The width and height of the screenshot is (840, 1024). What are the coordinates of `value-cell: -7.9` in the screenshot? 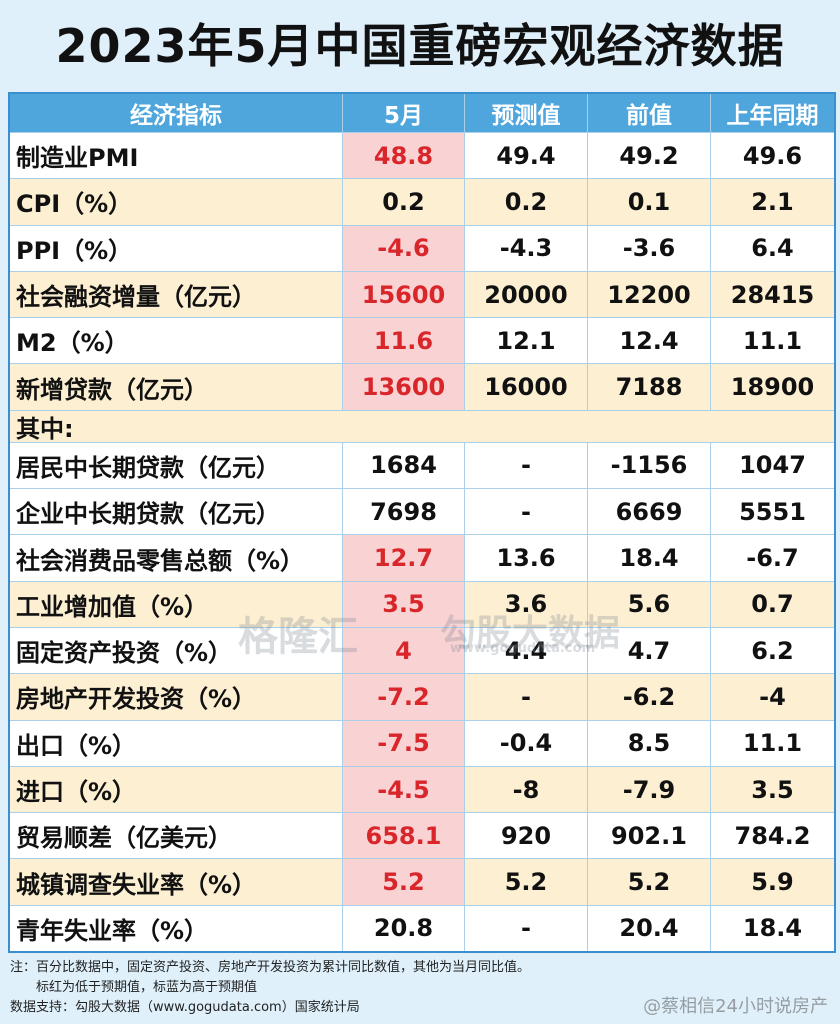 It's located at (648, 789).